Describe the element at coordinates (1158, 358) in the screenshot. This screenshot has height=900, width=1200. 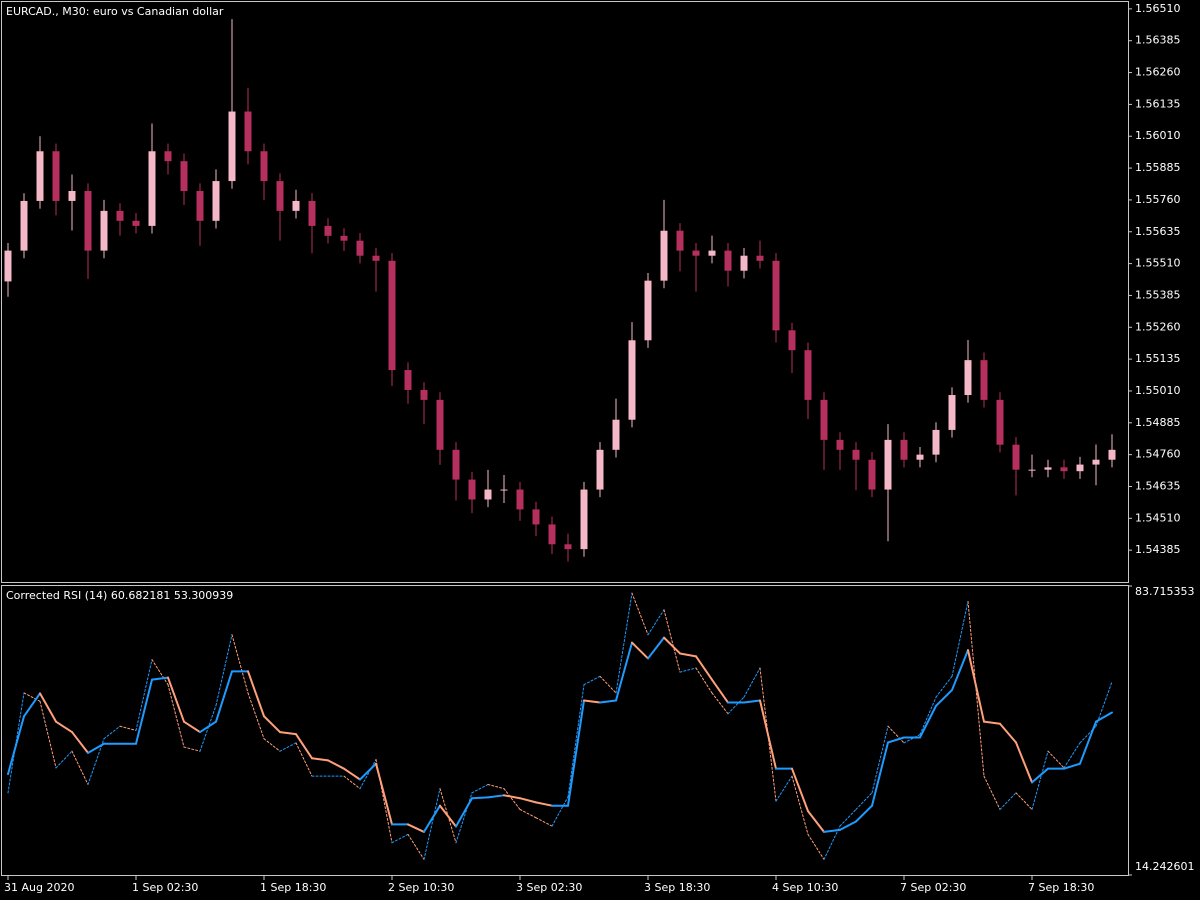
I see `y-tick-label: 1.55135` at that location.